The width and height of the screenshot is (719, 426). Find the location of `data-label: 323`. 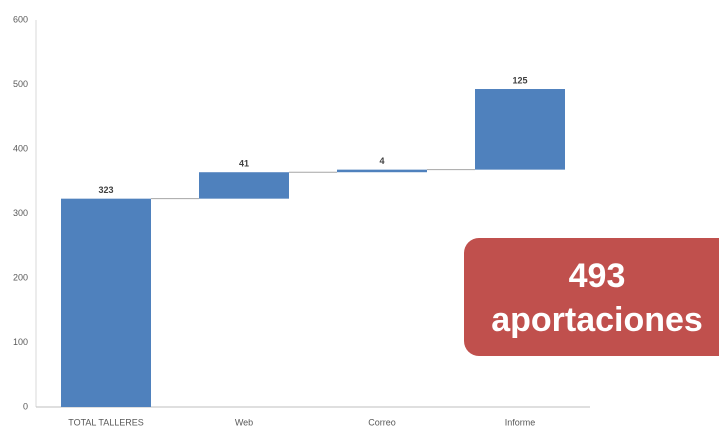

data-label: 323 is located at coordinates (105, 190).